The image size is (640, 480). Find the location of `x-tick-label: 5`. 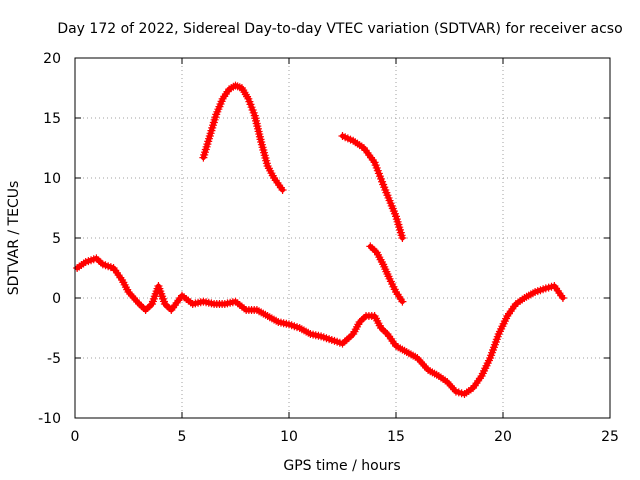

x-tick-label: 5 is located at coordinates (182, 437).